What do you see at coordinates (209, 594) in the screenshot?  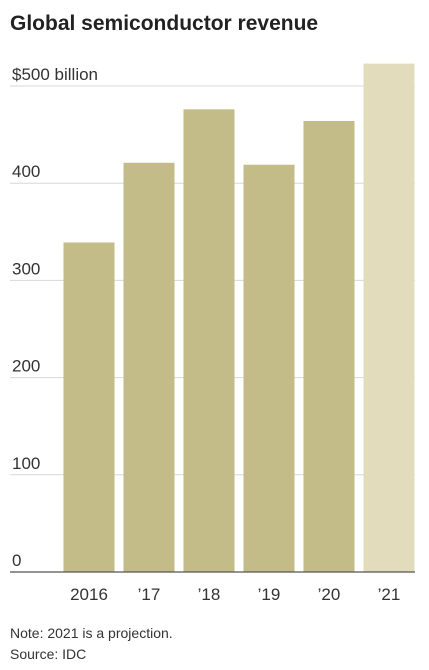 I see `x-tick-label: ’18` at bounding box center [209, 594].